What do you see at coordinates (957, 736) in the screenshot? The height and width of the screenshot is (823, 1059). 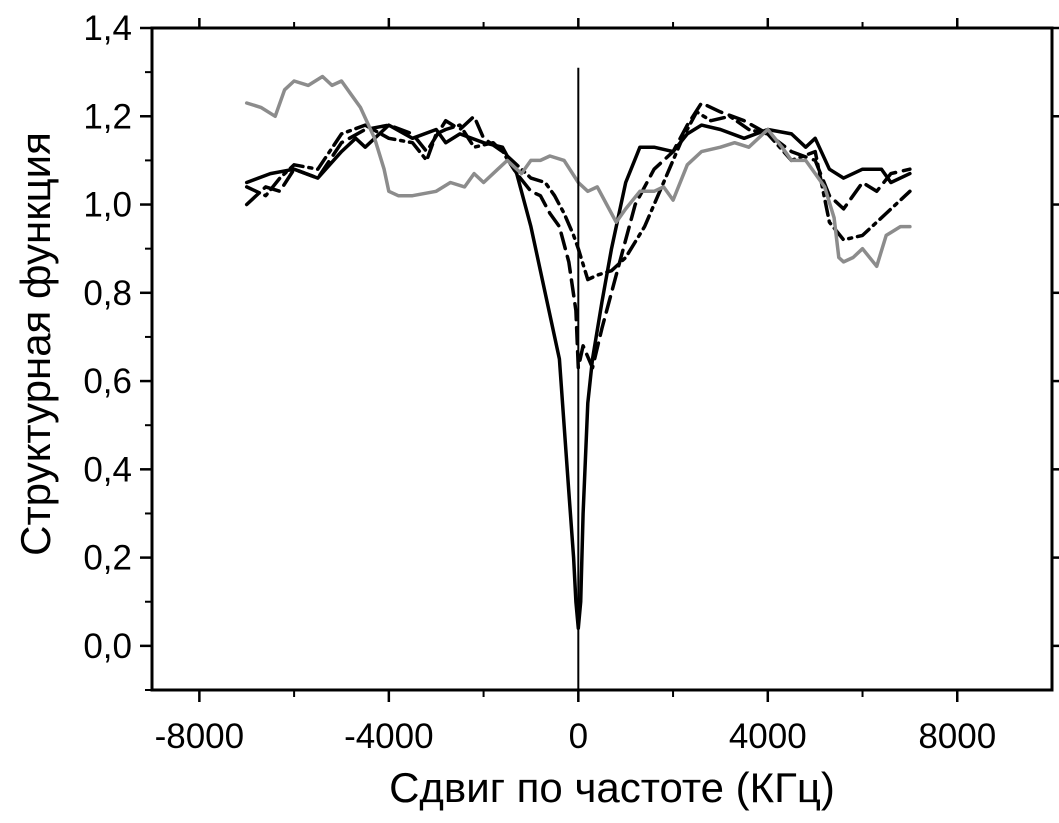 I see `x-tick-label: 8000` at bounding box center [957, 736].